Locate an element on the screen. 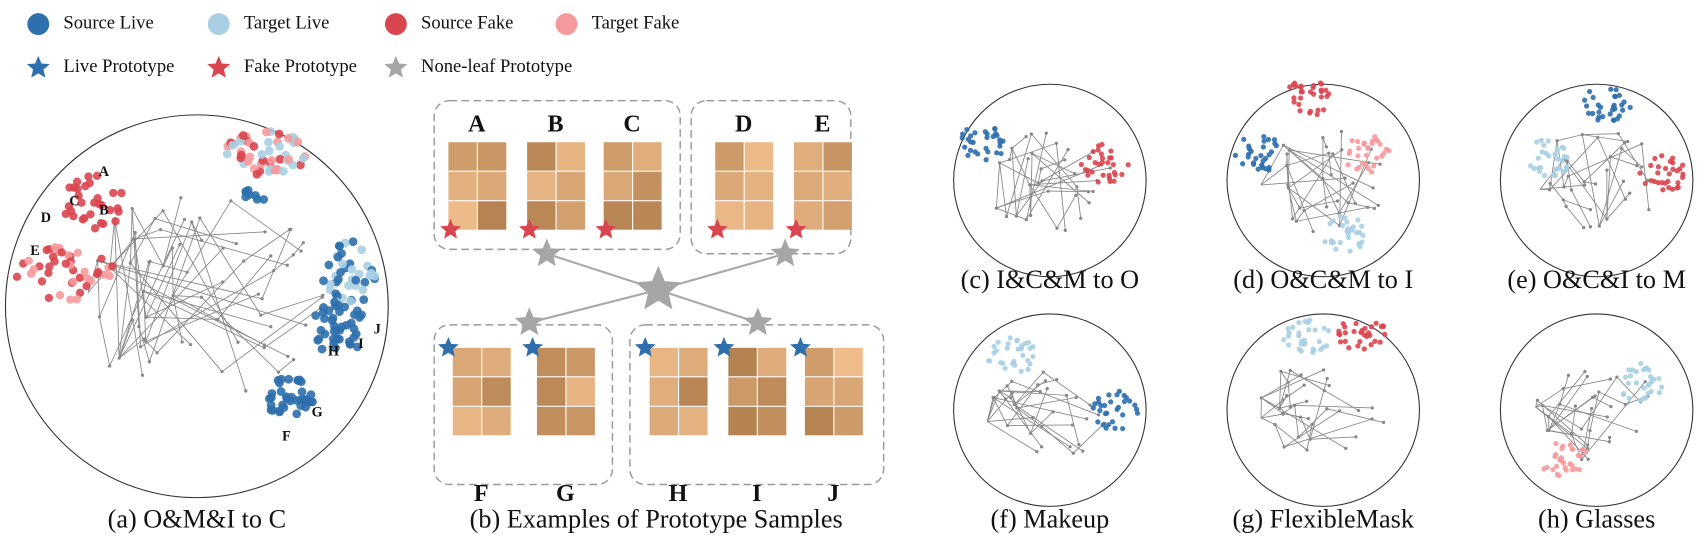 The image size is (1706, 548). legend-marker is located at coordinates (38, 66).